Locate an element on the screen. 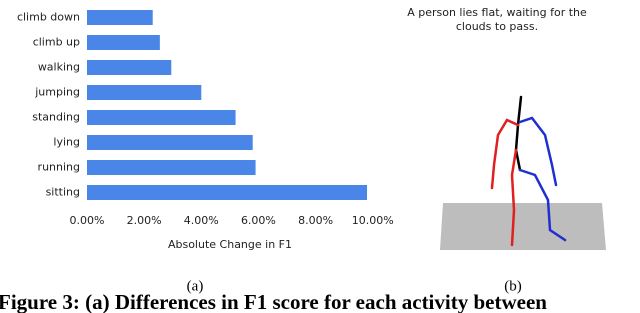 This screenshot has width=640, height=313. x-axis-title: Absolute Change in F1 is located at coordinates (230, 244).